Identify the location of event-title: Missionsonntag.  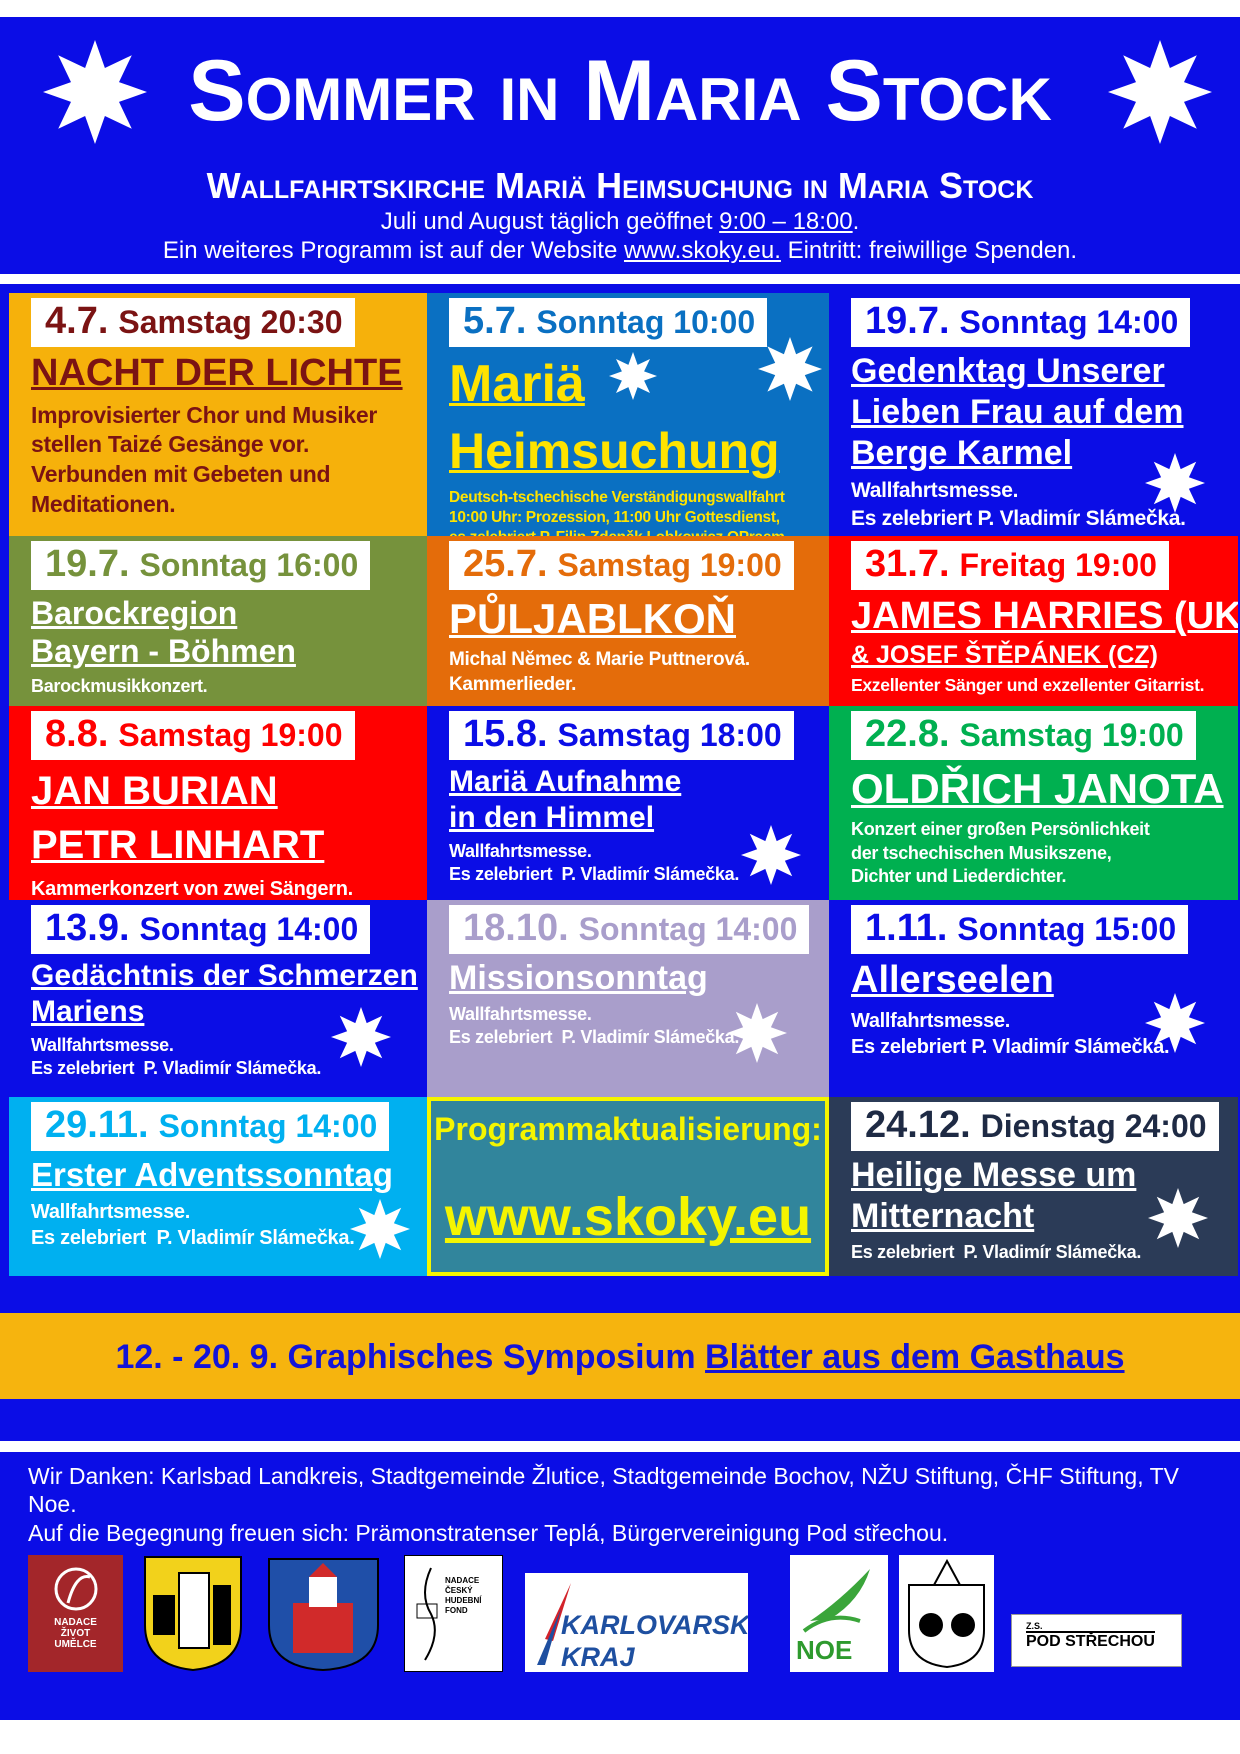
(578, 978).